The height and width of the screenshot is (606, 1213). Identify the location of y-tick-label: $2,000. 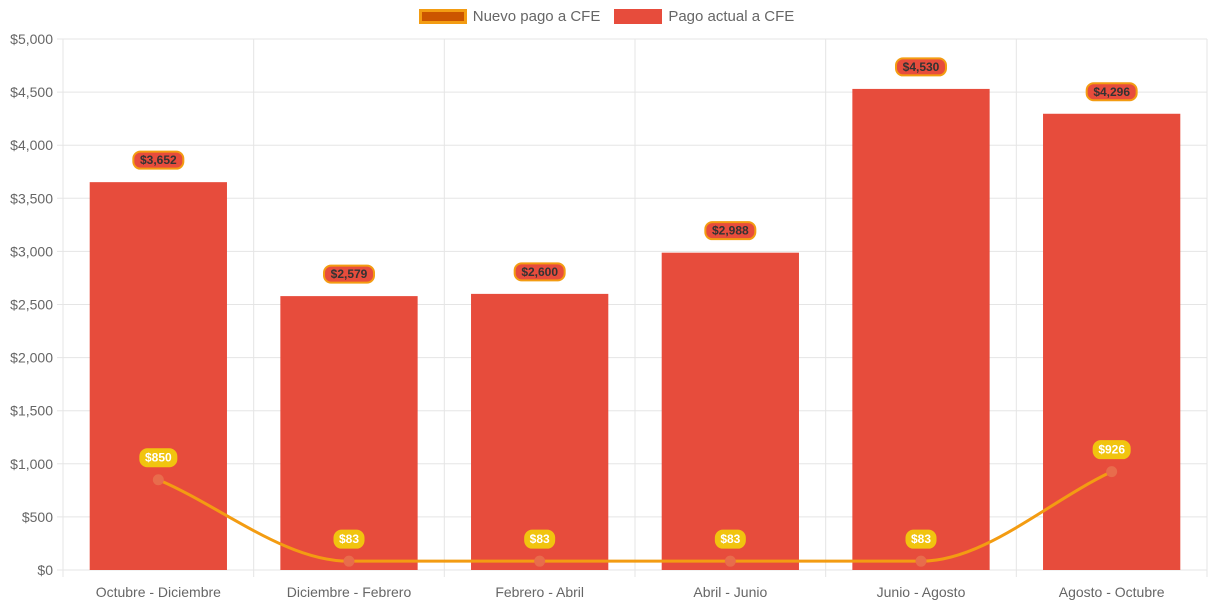
(31, 358).